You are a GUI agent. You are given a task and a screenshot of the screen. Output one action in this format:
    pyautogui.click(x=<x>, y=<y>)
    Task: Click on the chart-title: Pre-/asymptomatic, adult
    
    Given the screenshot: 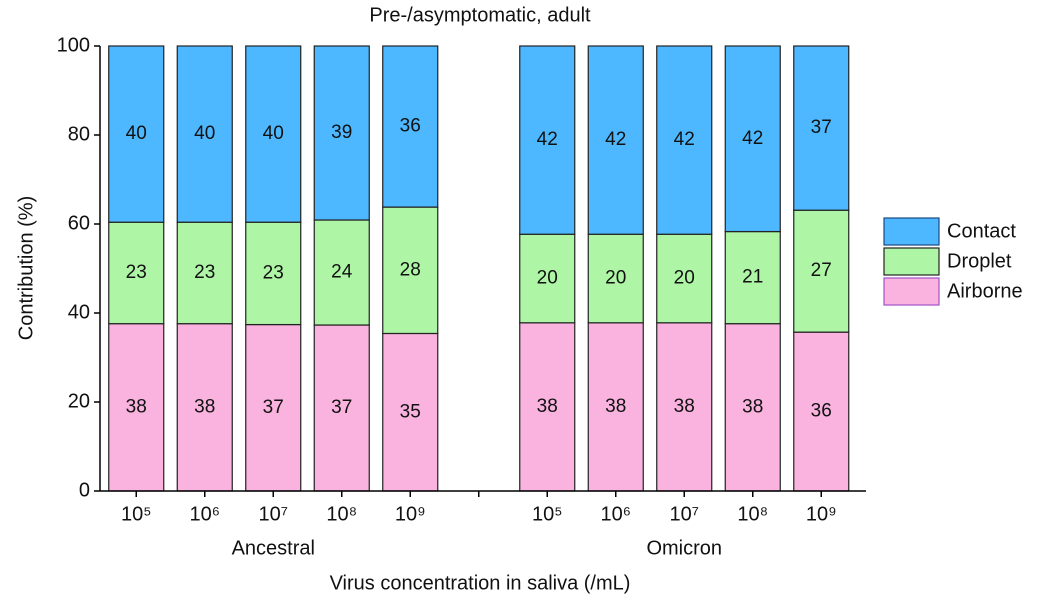 What is the action you would take?
    pyautogui.click(x=480, y=15)
    